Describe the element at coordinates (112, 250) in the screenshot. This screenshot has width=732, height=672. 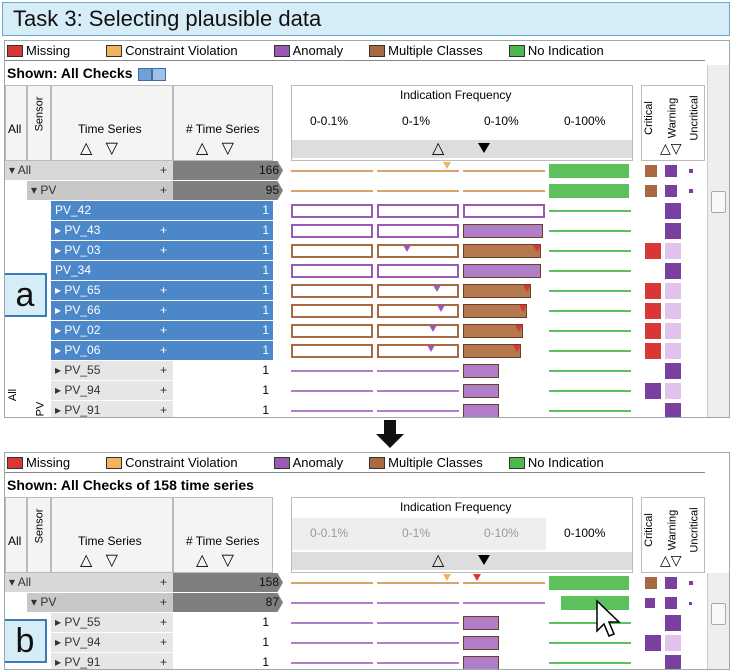
I see `row-name: ▸ PV_03 +` at that location.